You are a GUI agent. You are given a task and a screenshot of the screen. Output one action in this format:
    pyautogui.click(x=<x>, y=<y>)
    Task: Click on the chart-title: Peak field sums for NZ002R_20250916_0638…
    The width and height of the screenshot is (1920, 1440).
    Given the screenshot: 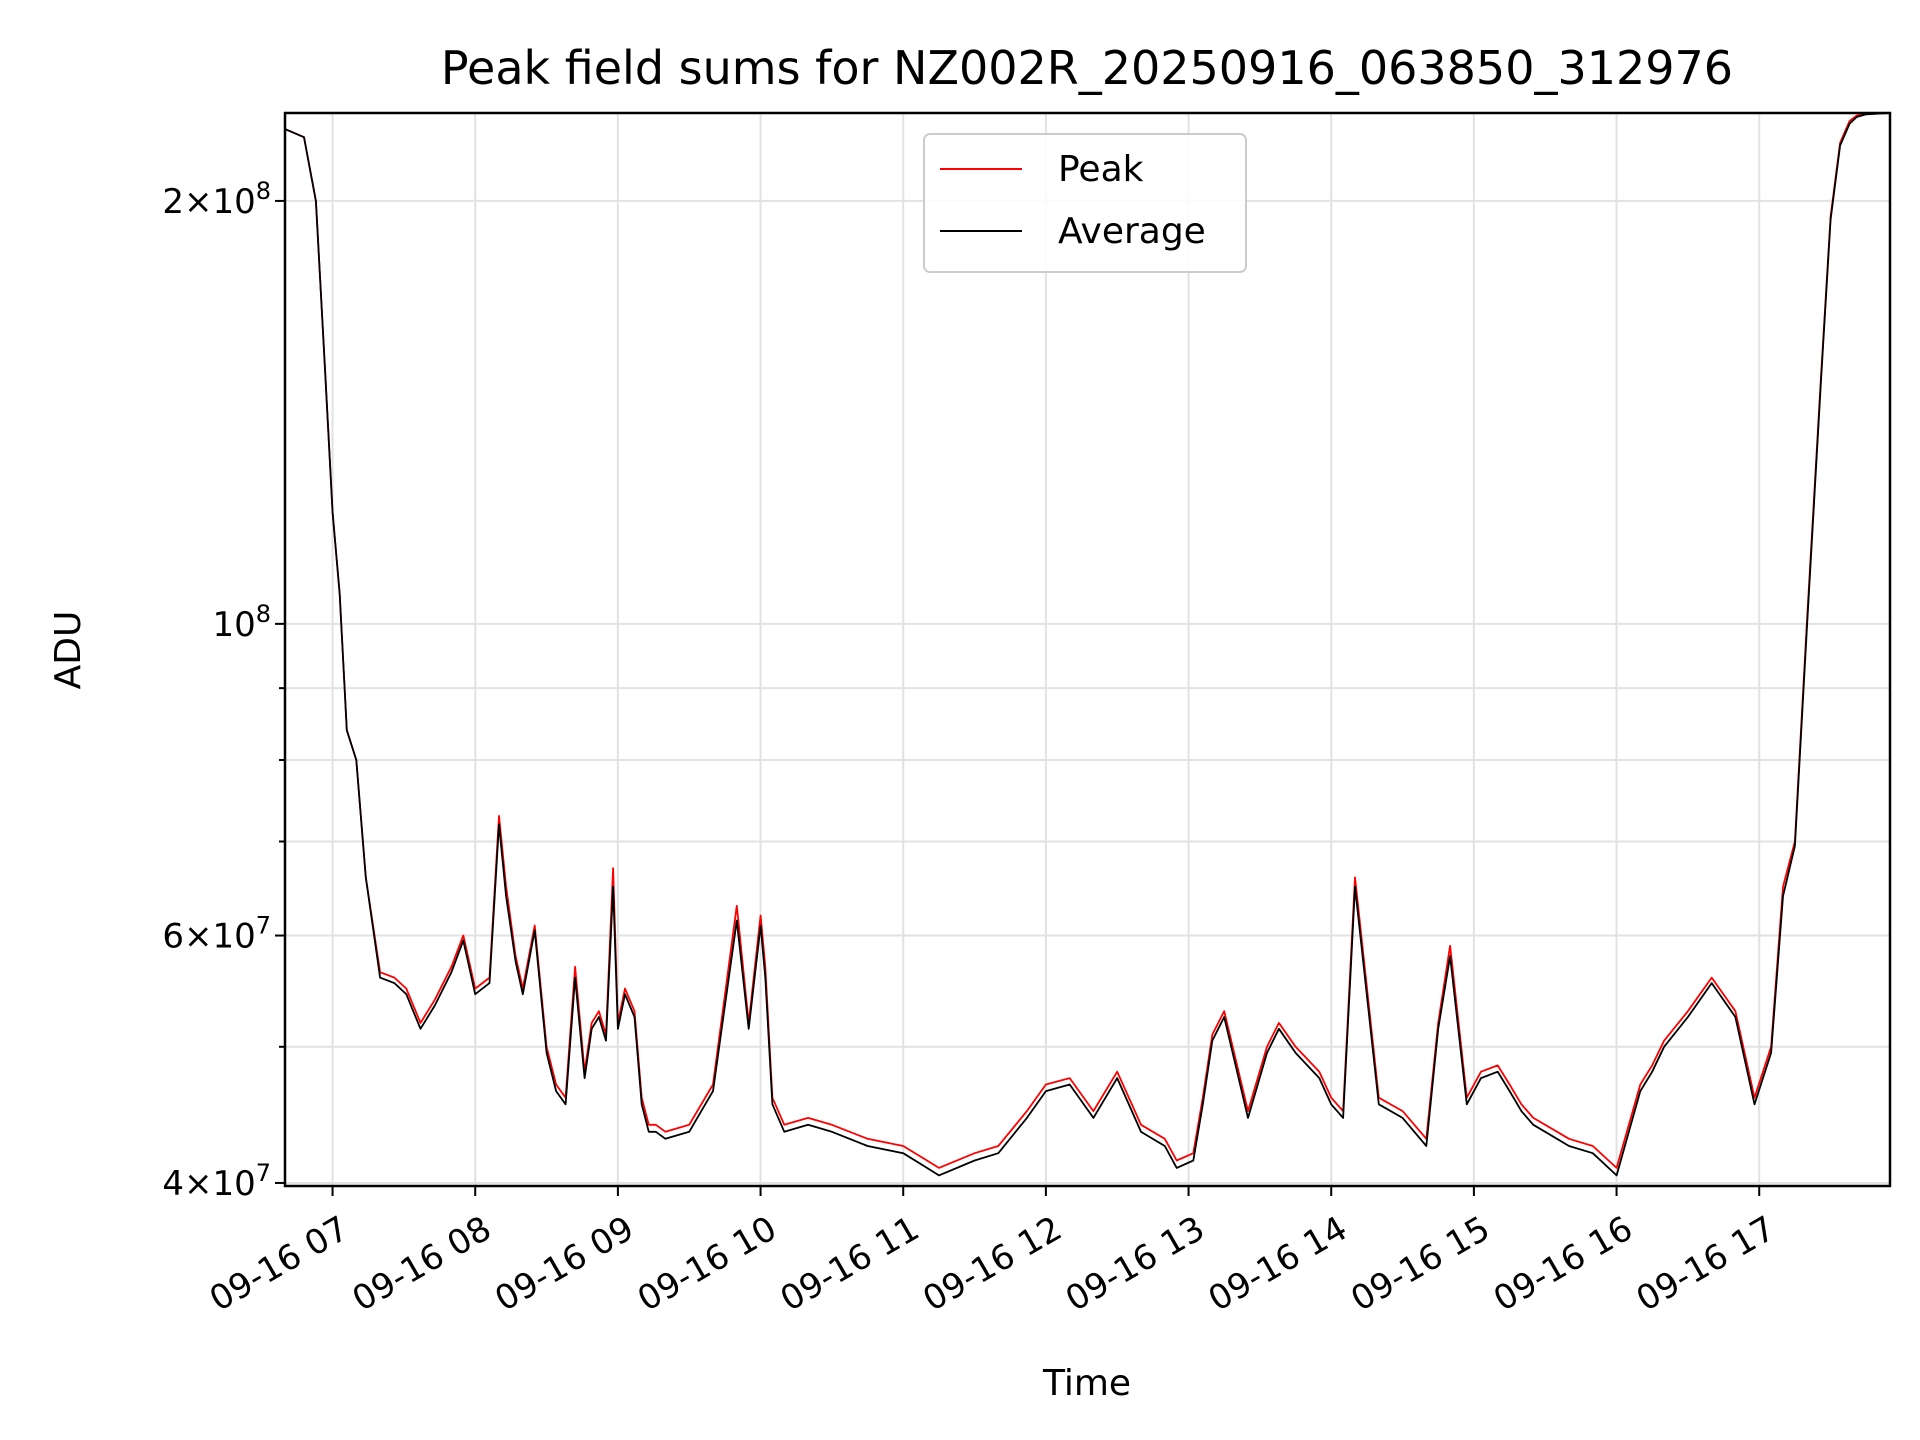 What is the action you would take?
    pyautogui.click(x=1087, y=68)
    